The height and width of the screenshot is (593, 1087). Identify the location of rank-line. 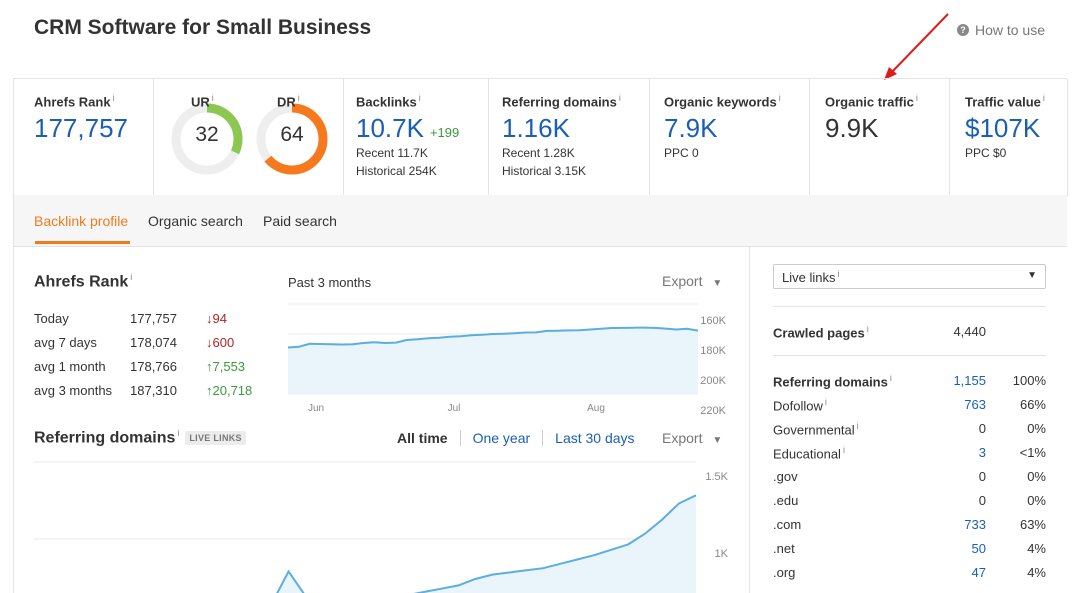
(493, 337).